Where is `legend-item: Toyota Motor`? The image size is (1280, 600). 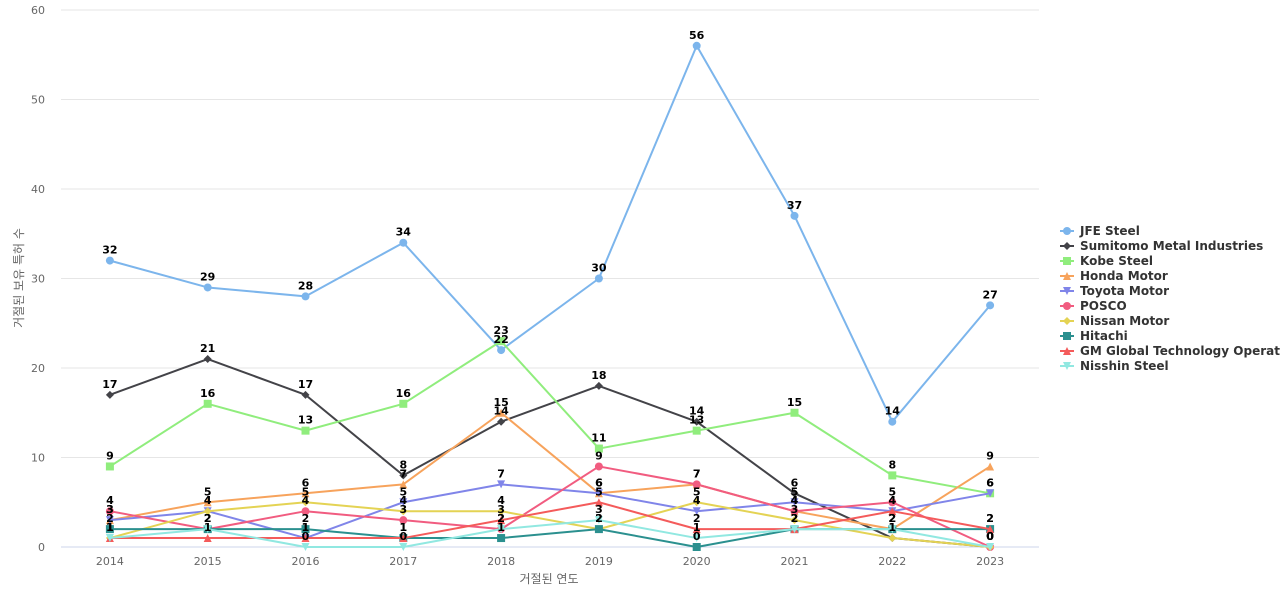
legend-item: Toyota Motor is located at coordinates (1114, 291).